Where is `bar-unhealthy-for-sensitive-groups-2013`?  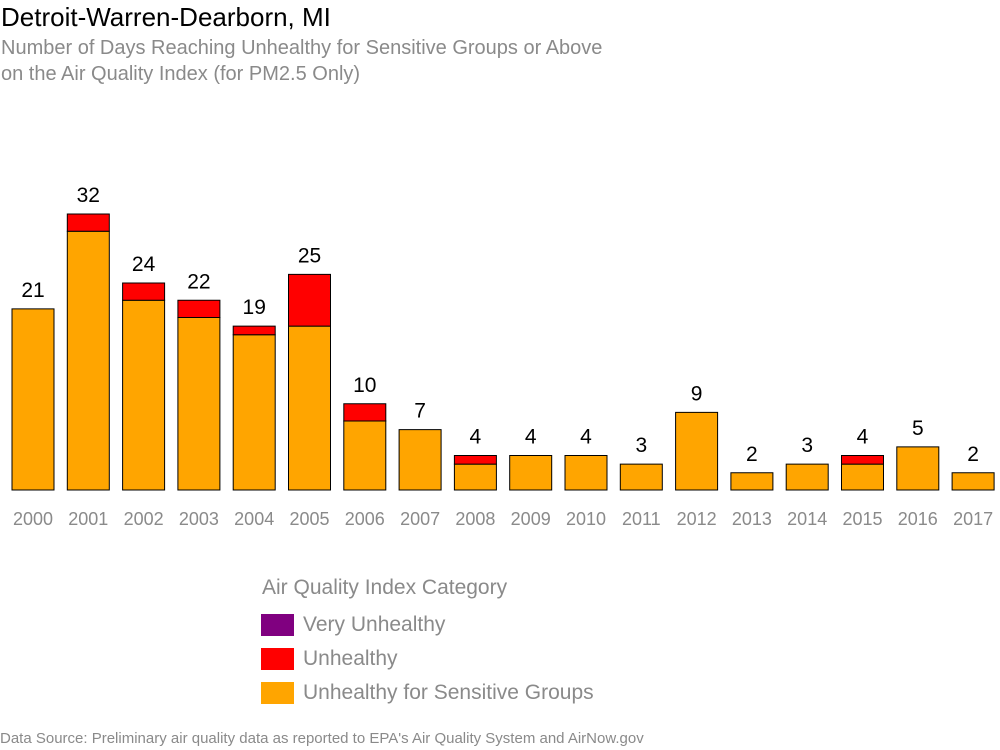 bar-unhealthy-for-sensitive-groups-2013 is located at coordinates (752, 481).